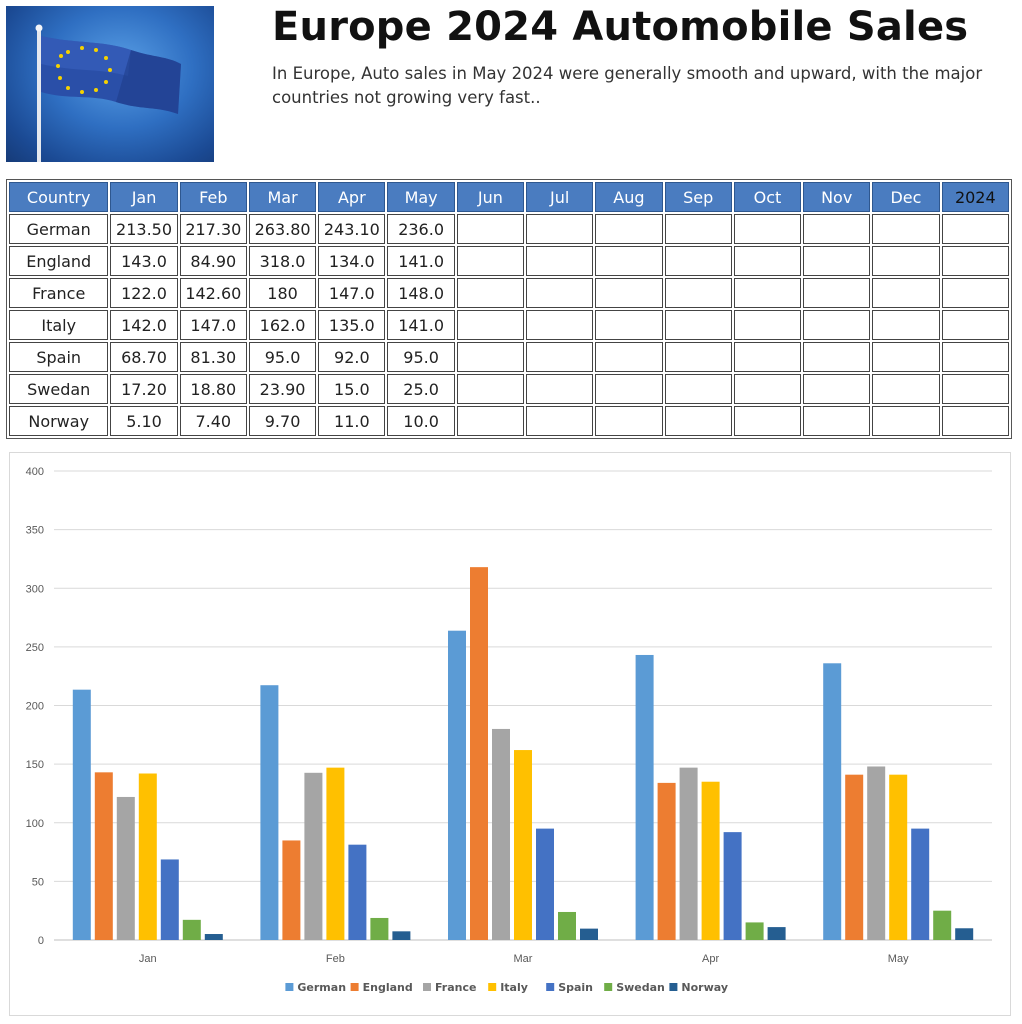  I want to click on x-category-label: Mar, so click(523, 959).